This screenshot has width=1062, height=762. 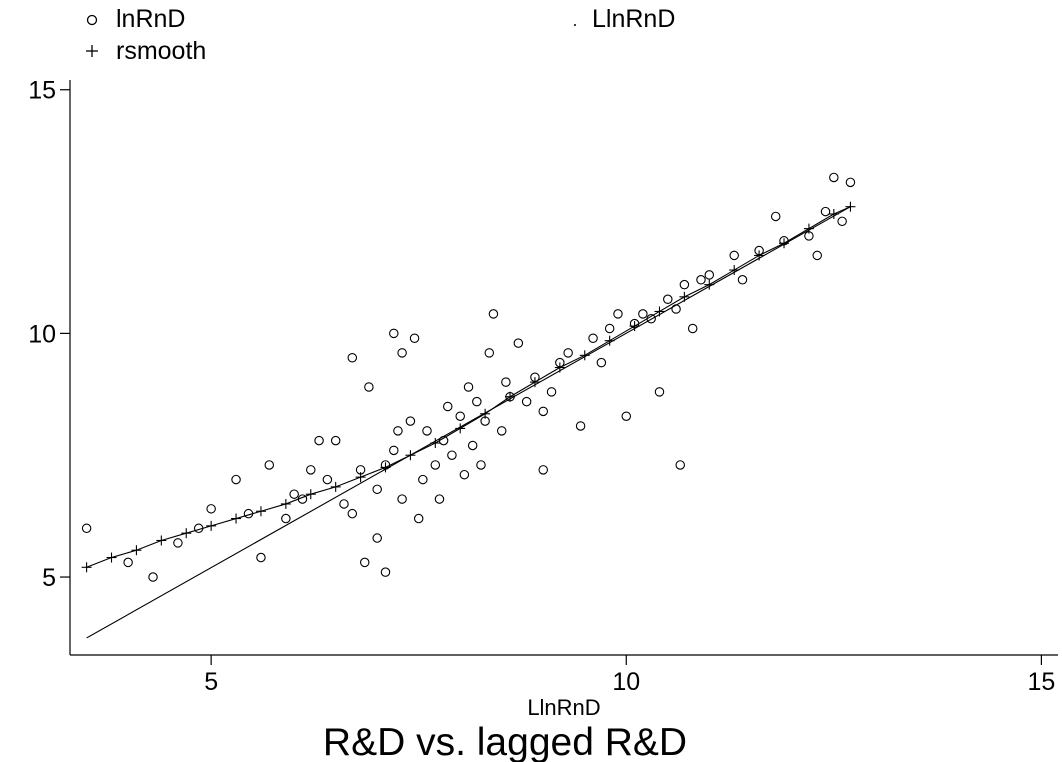 I want to click on legend-marker-lnrnd, so click(x=92, y=20).